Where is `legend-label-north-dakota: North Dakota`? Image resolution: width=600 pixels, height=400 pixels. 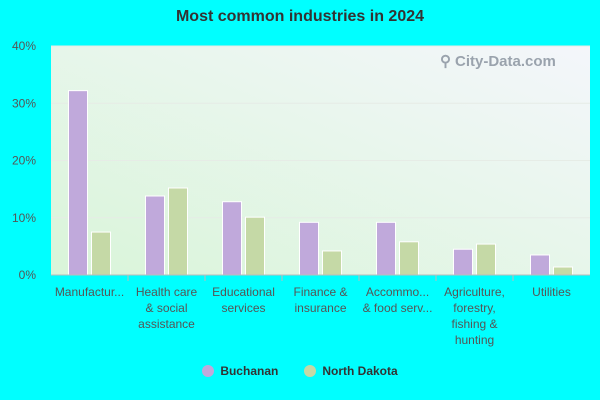
legend-label-north-dakota: North Dakota is located at coordinates (360, 371).